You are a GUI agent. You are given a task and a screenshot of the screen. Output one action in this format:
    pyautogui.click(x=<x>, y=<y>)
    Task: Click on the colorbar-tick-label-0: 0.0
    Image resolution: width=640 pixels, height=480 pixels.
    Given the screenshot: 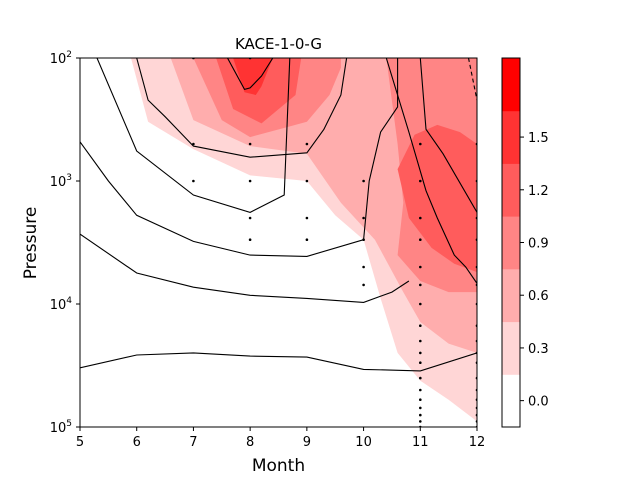 What is the action you would take?
    pyautogui.click(x=538, y=402)
    